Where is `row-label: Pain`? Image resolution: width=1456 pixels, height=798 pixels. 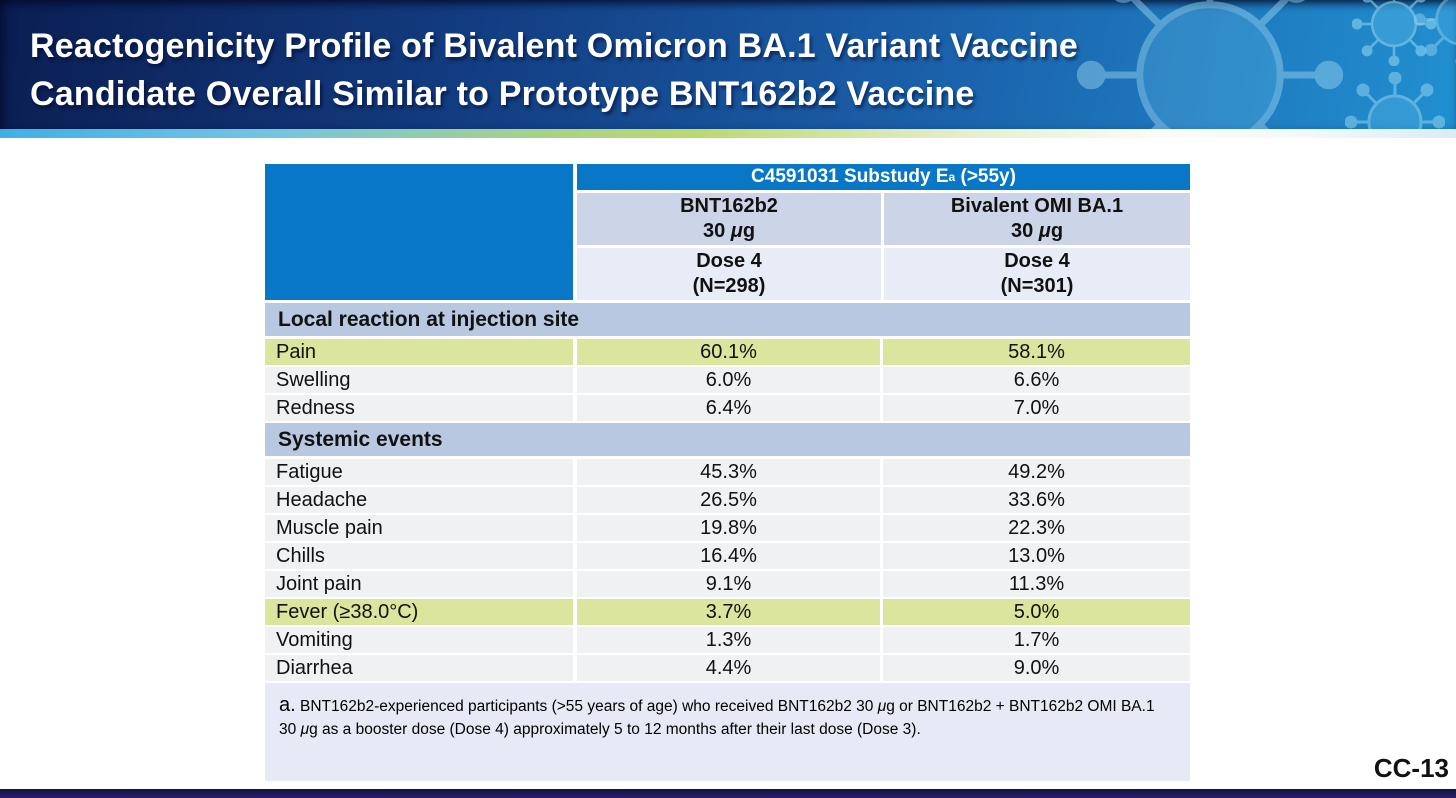
row-label: Pain is located at coordinates (419, 352).